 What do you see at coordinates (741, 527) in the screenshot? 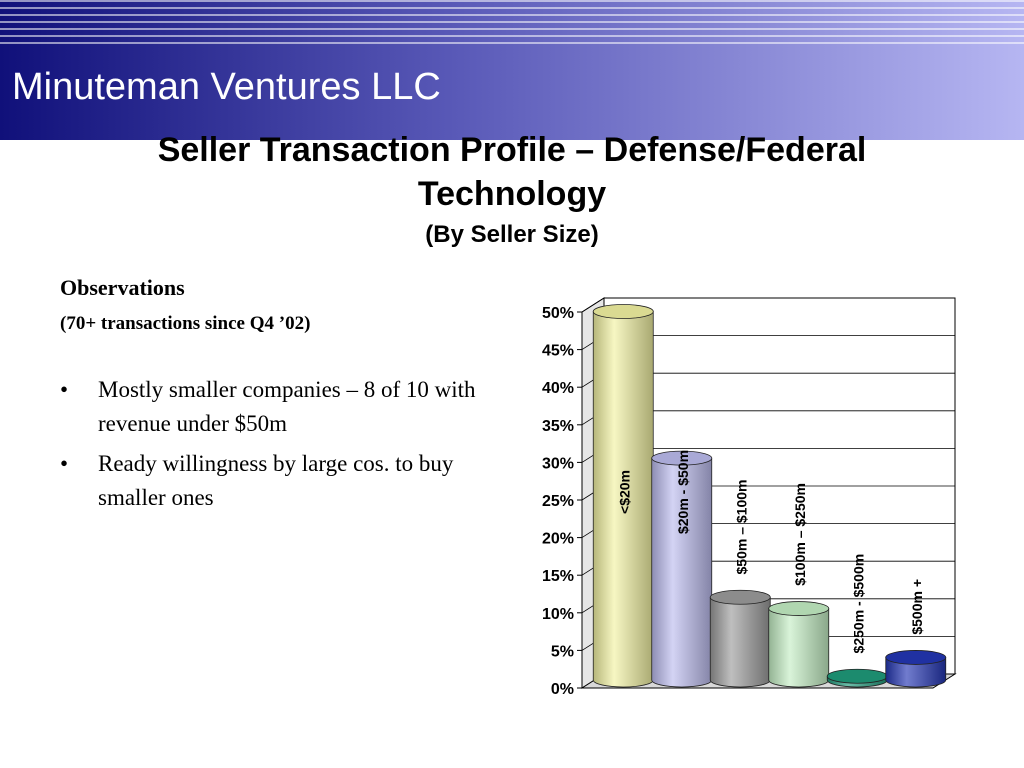
I see `bar-label-2: $50m – $100m` at bounding box center [741, 527].